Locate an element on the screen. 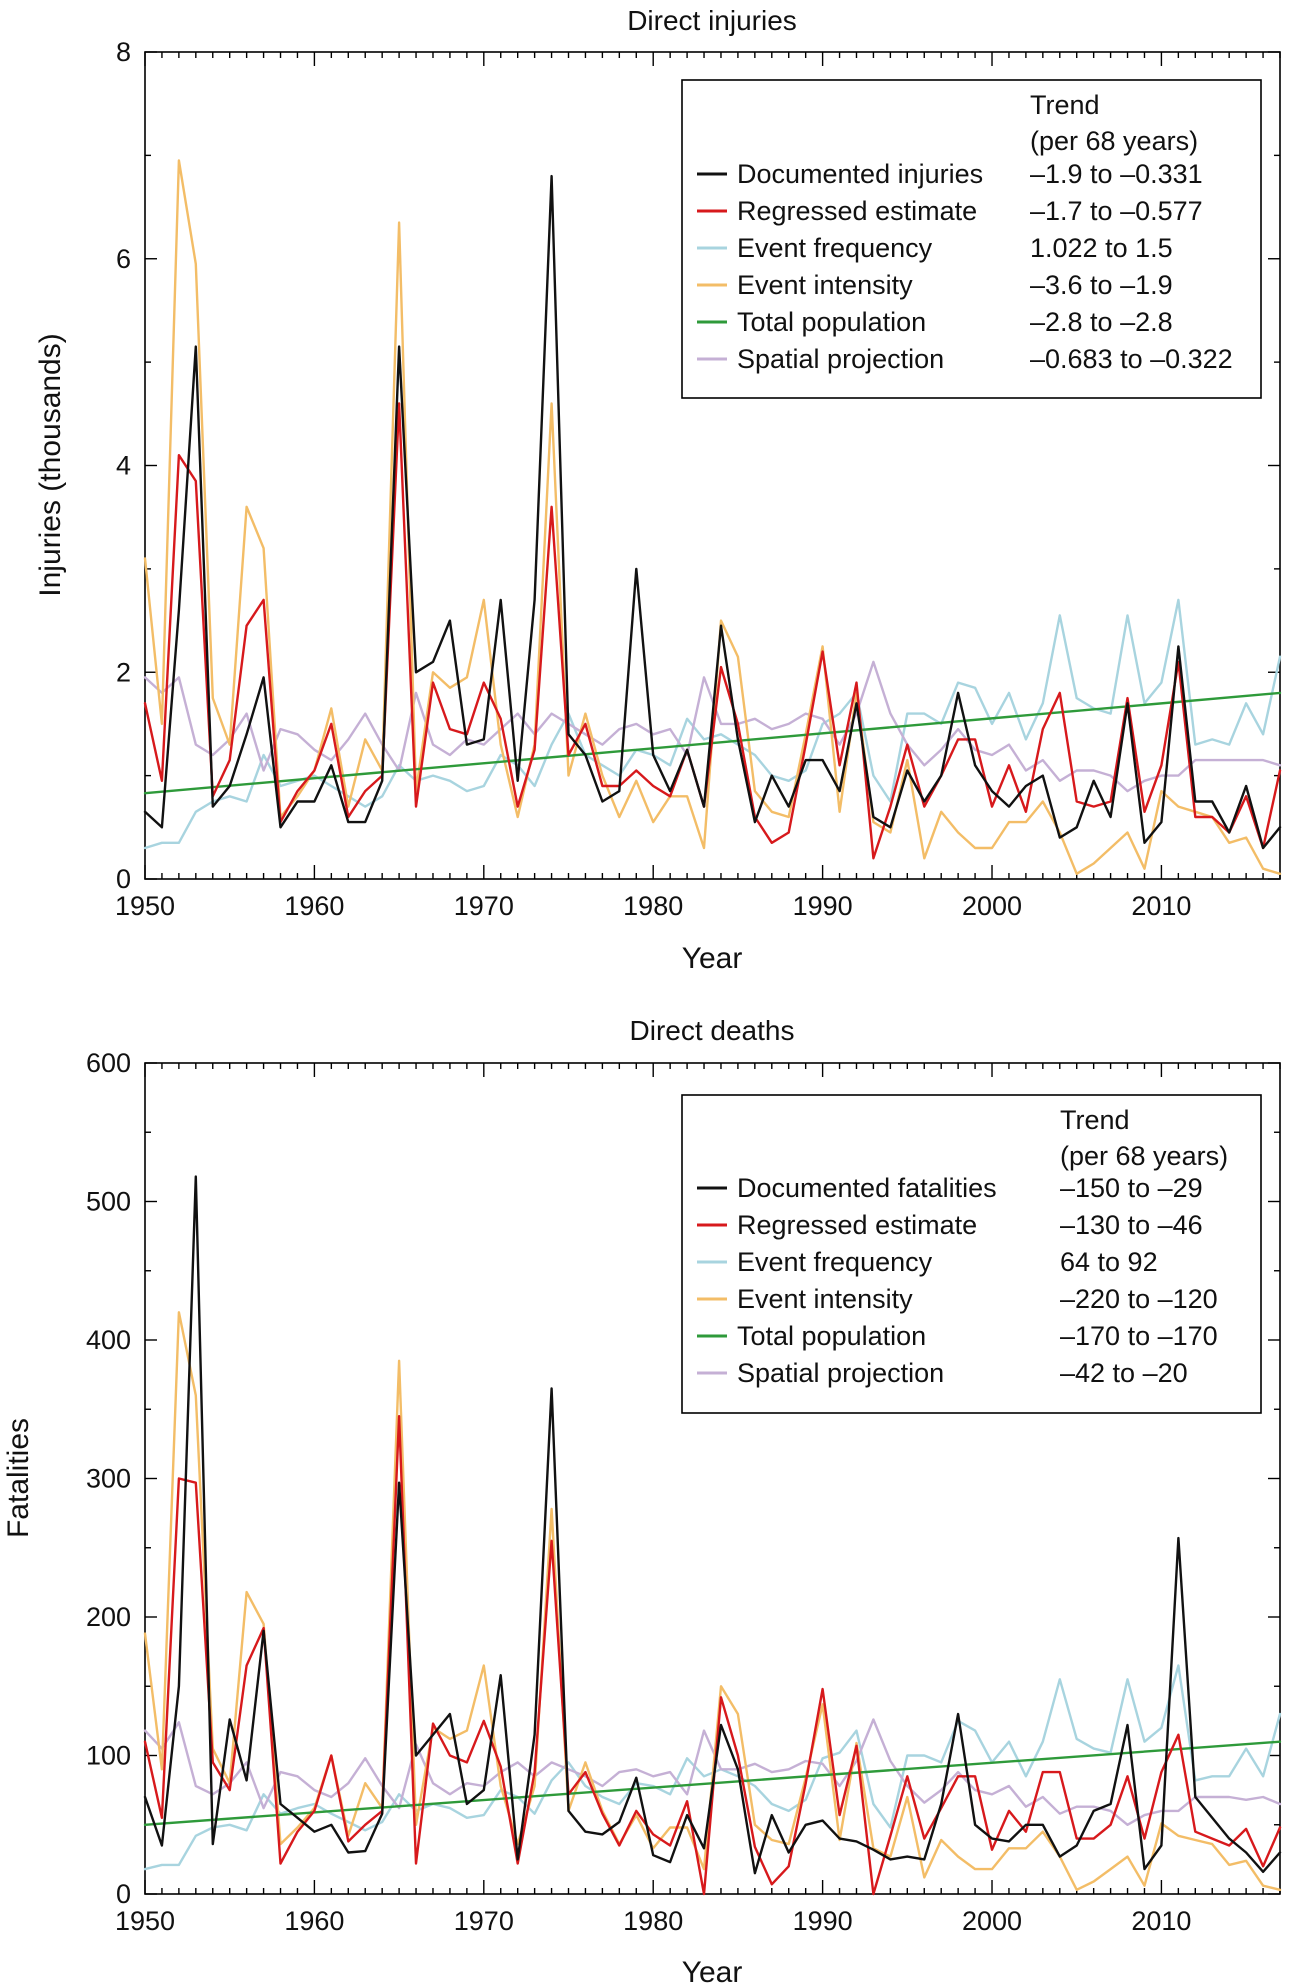 This screenshot has width=1300, height=1988. deaths-legend-box is located at coordinates (971, 1254).